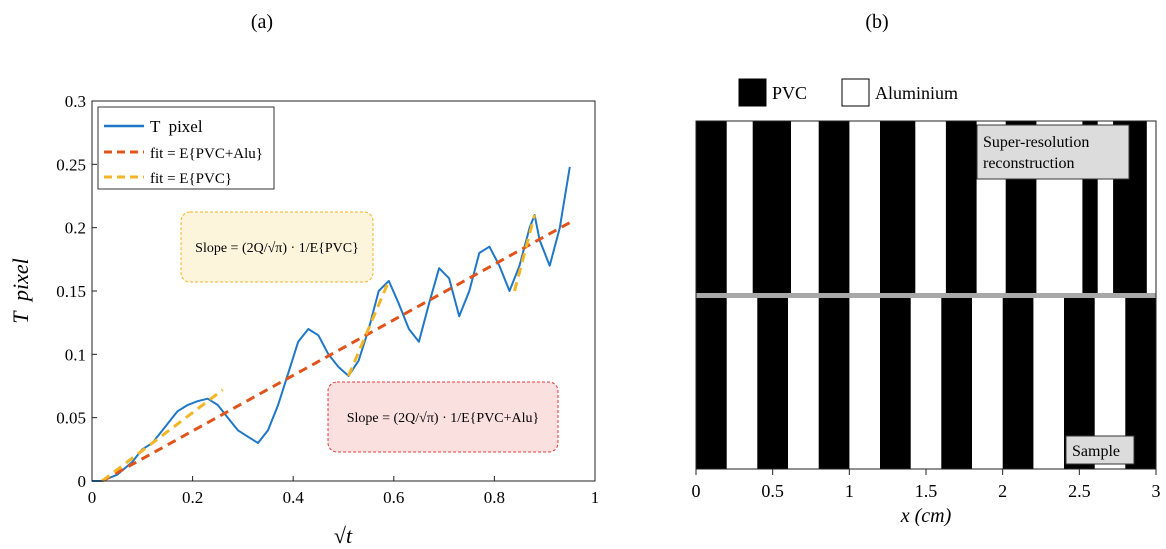 This screenshot has width=1166, height=549. I want to click on label-box-reconstruction, so click(1053, 152).